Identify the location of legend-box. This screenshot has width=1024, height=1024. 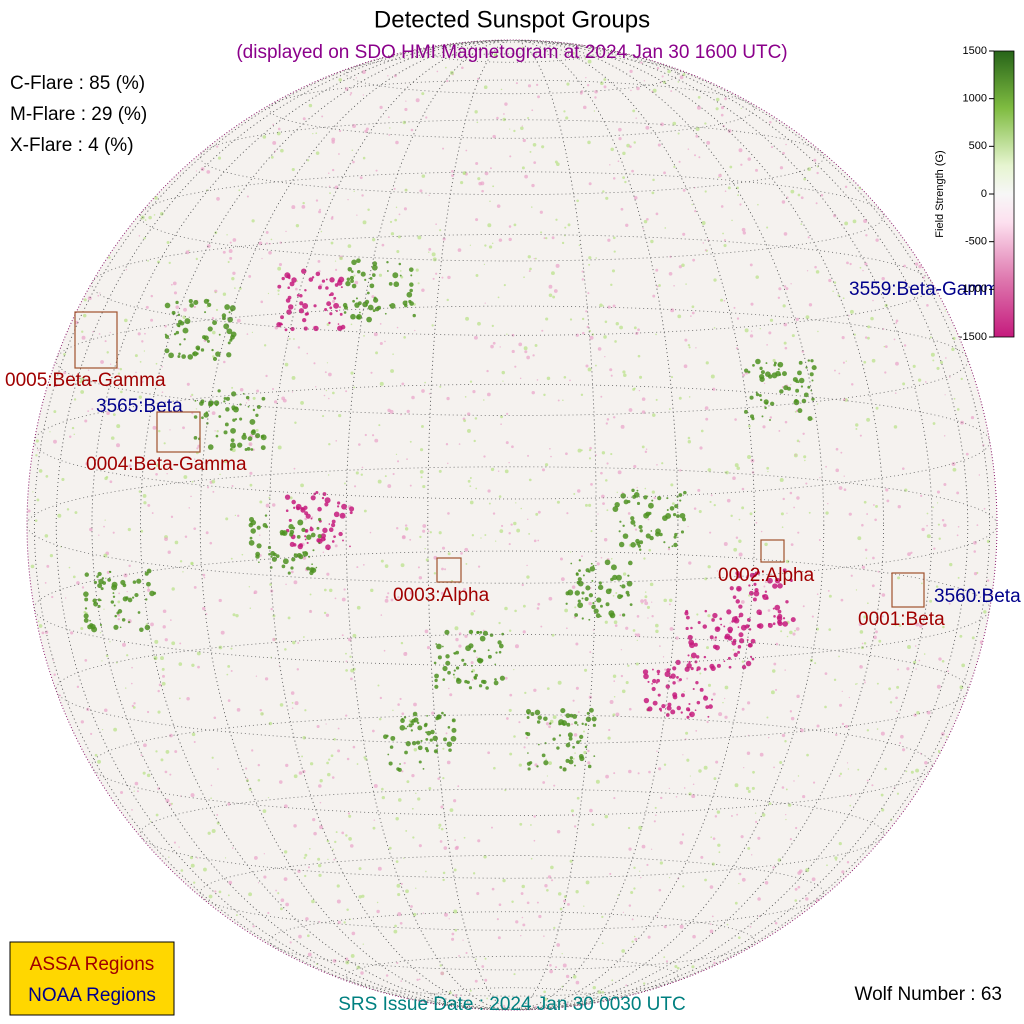
(92, 978).